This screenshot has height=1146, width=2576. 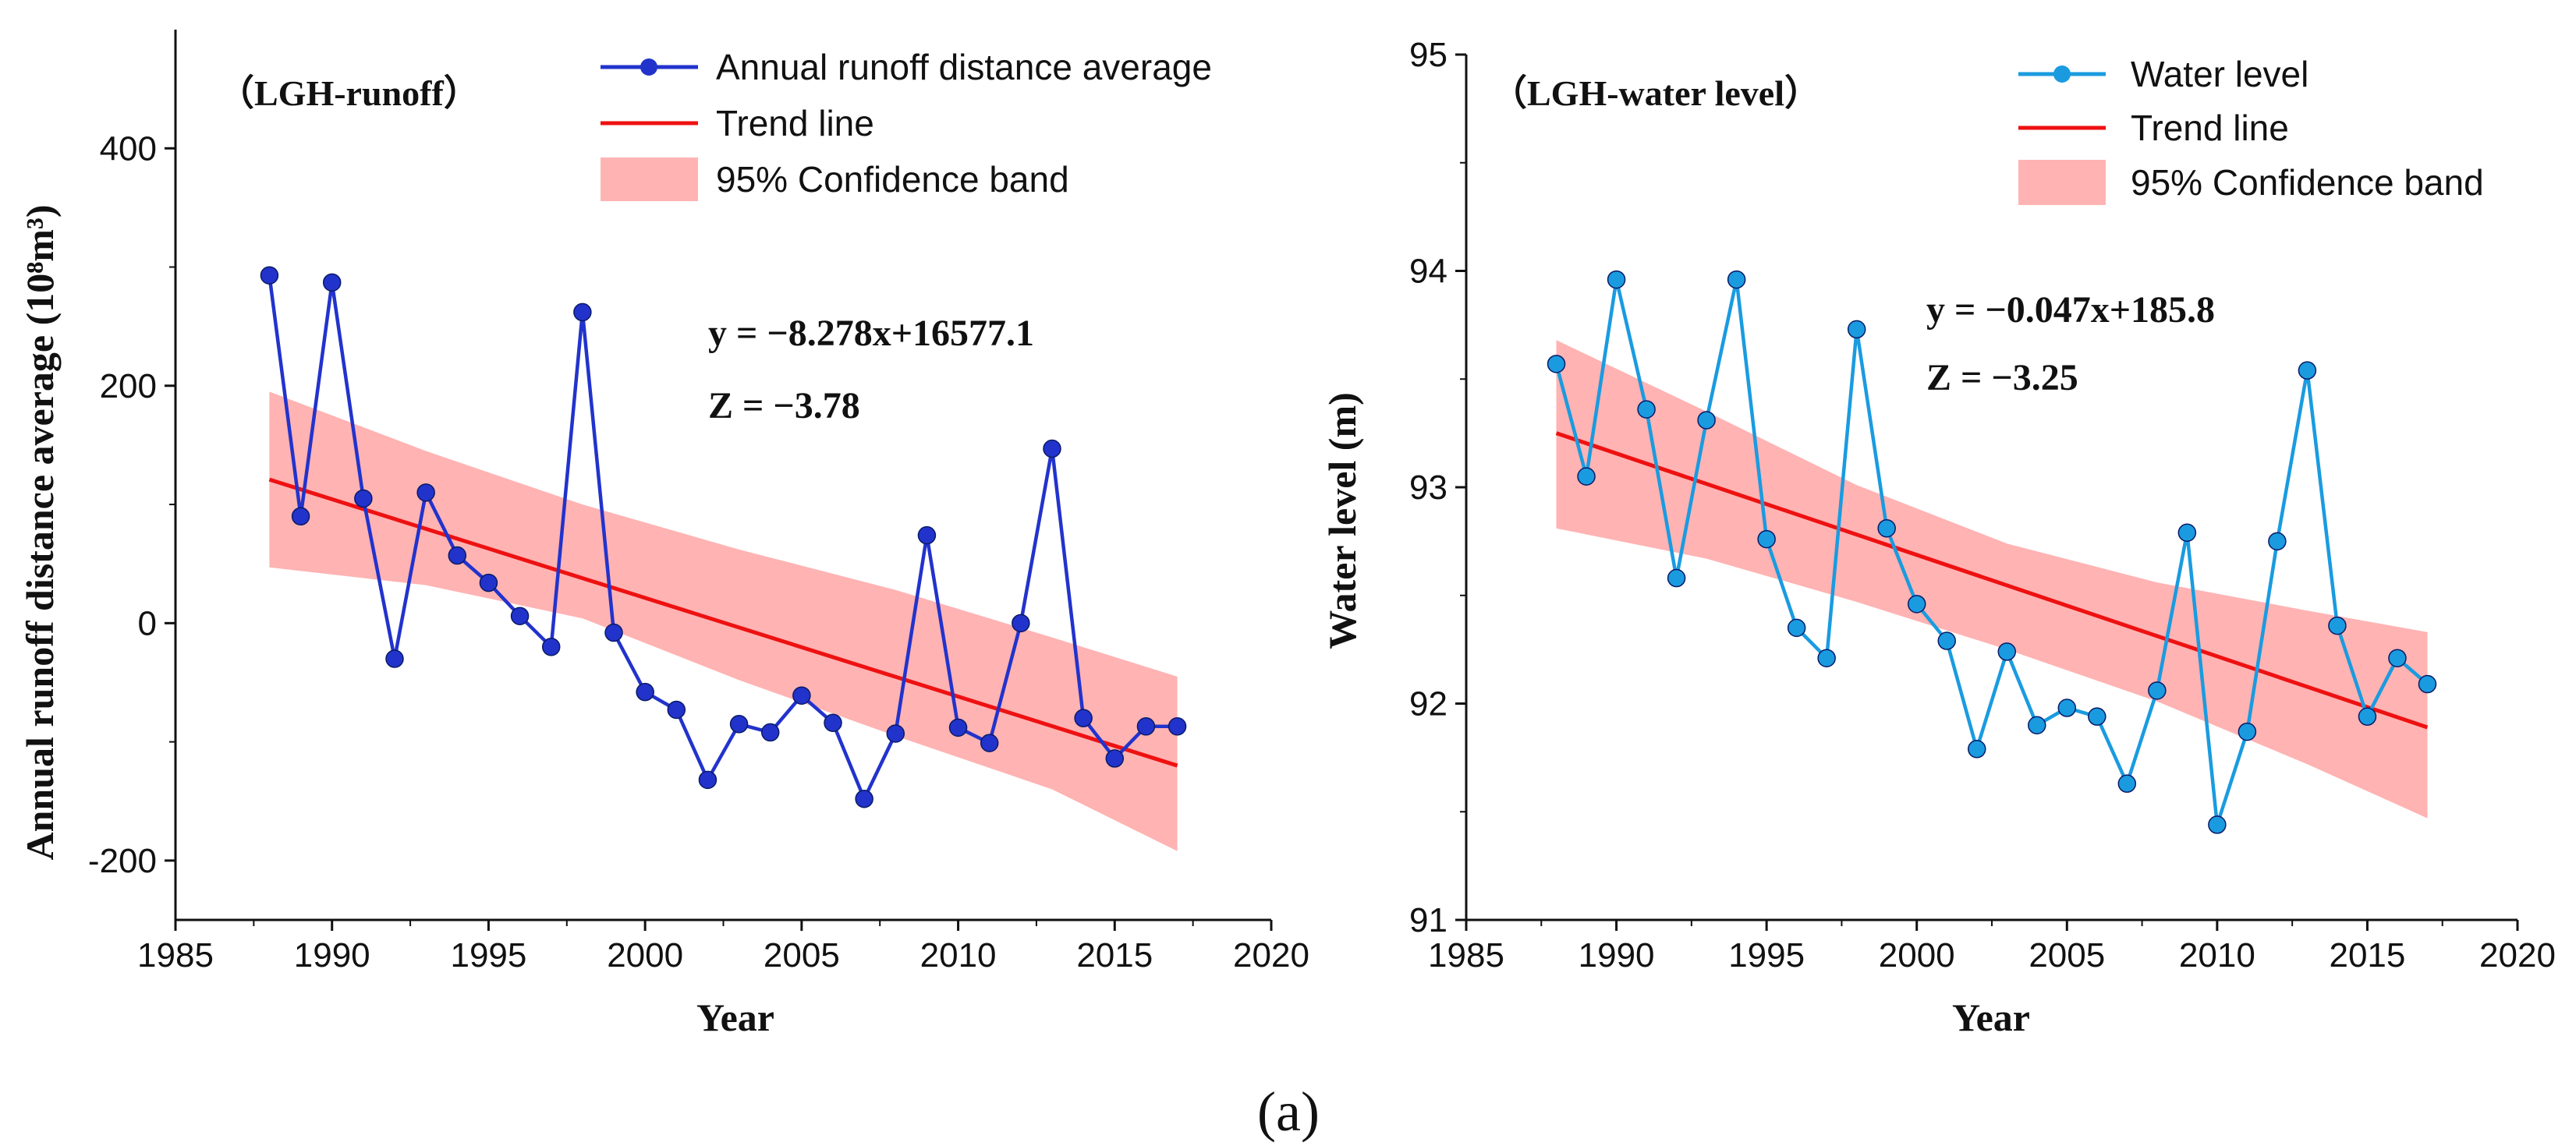 What do you see at coordinates (1655, 93) in the screenshot?
I see `level-panel-tag: （LGH-water level）` at bounding box center [1655, 93].